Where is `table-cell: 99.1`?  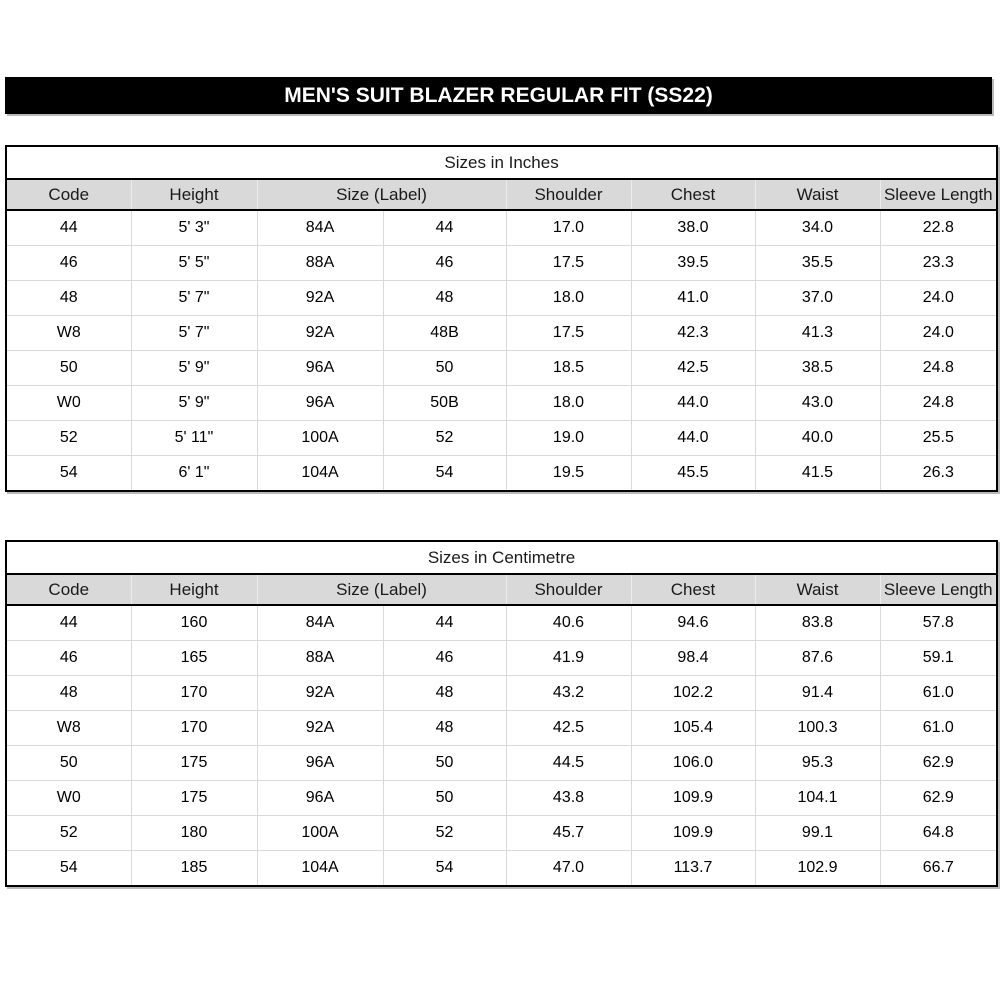 table-cell: 99.1 is located at coordinates (817, 833).